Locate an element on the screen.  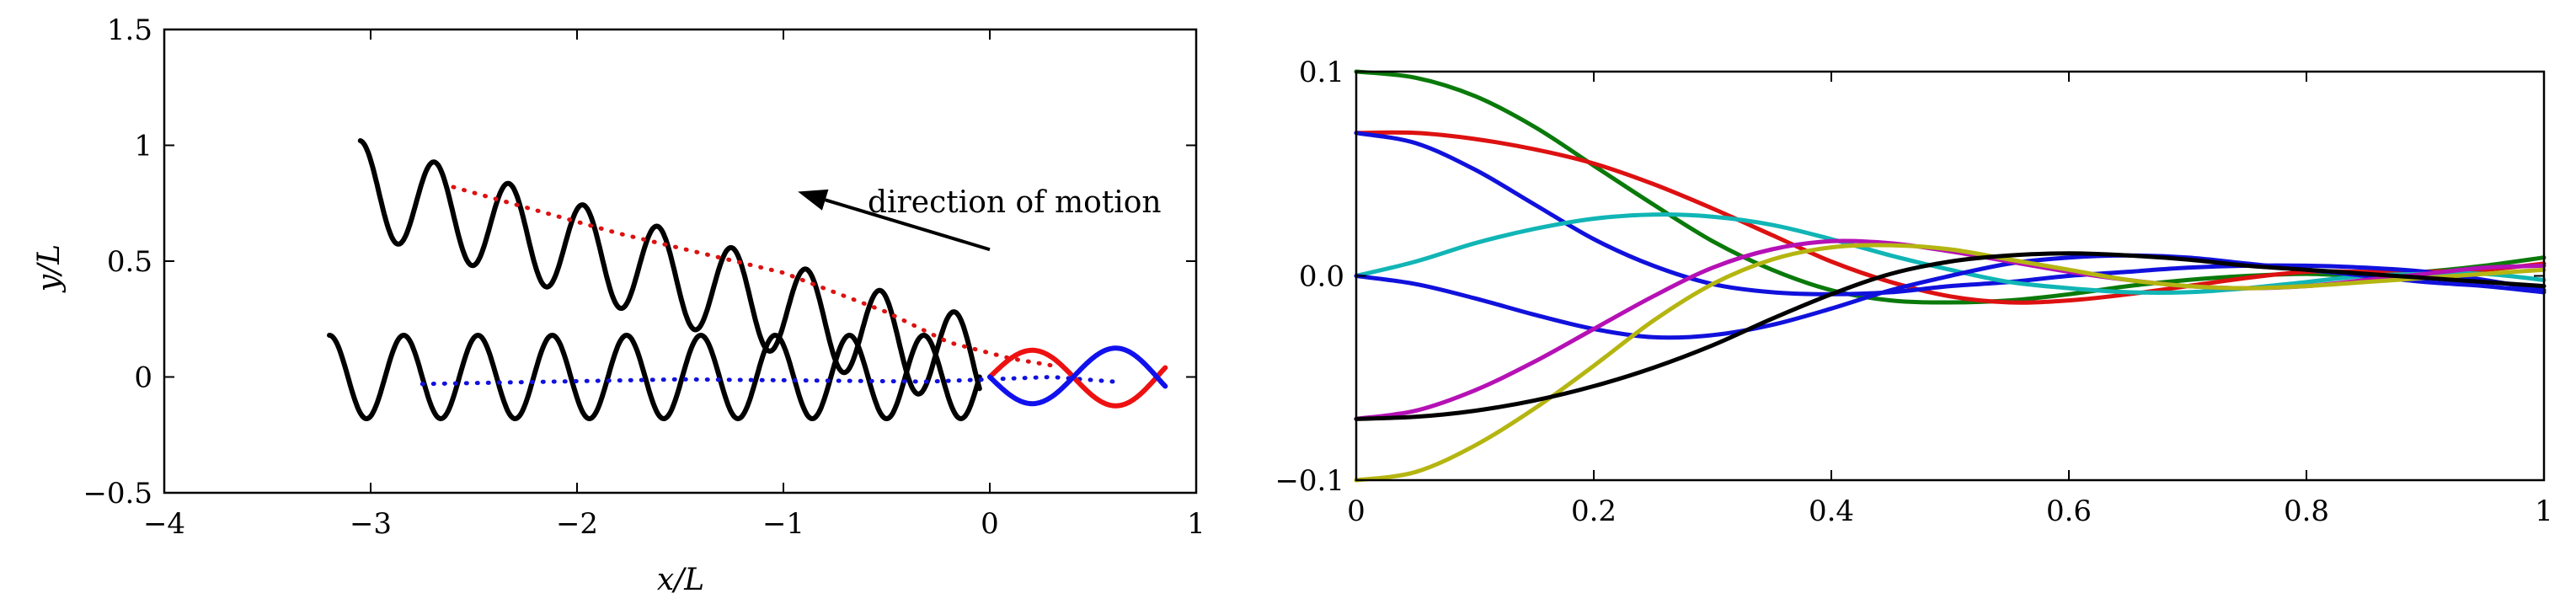
left-y-axis-label: y/L is located at coordinates (49, 268).